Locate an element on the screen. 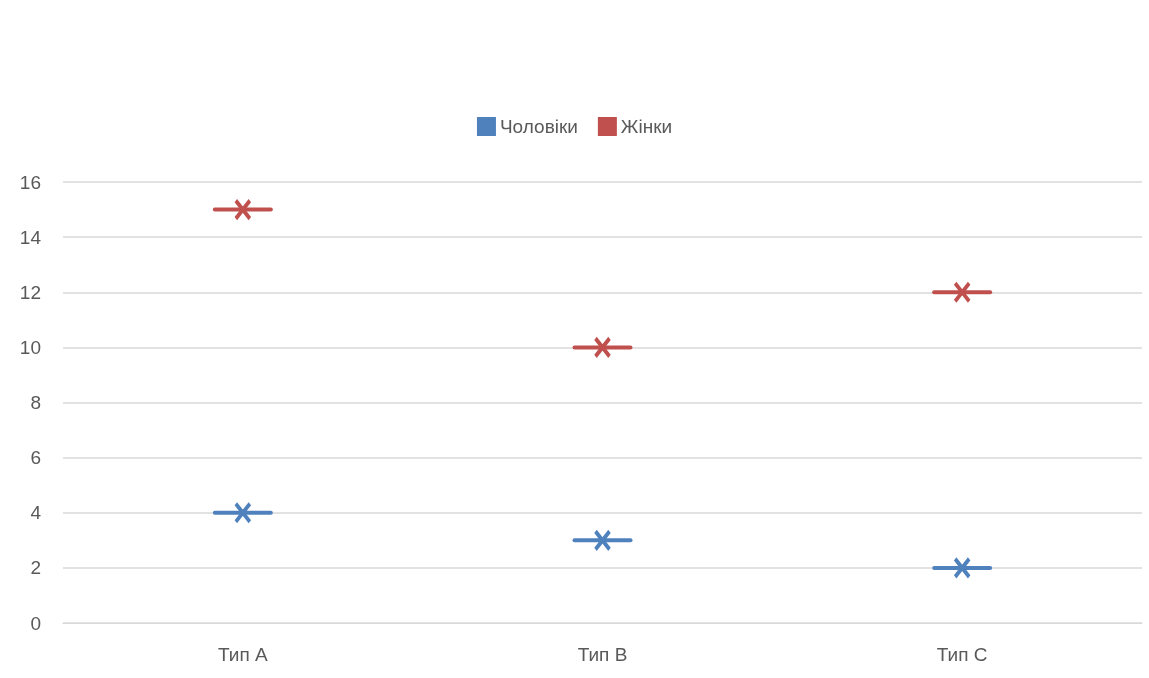 This screenshot has width=1149, height=678. y-tick-label: 16 is located at coordinates (30, 182).